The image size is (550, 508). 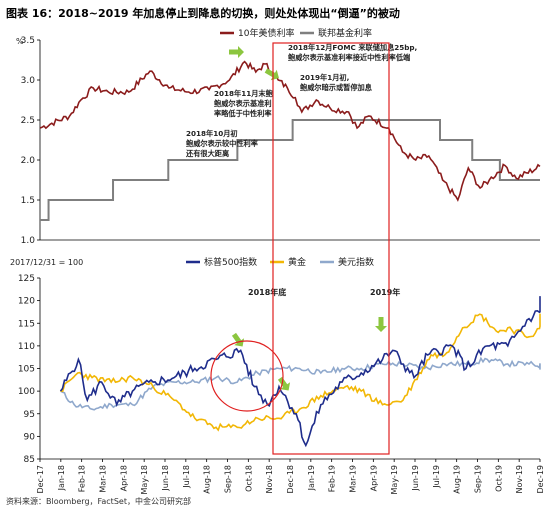 I want to click on arrow-icon-bottom-oct2018-shape, so click(x=238, y=339).